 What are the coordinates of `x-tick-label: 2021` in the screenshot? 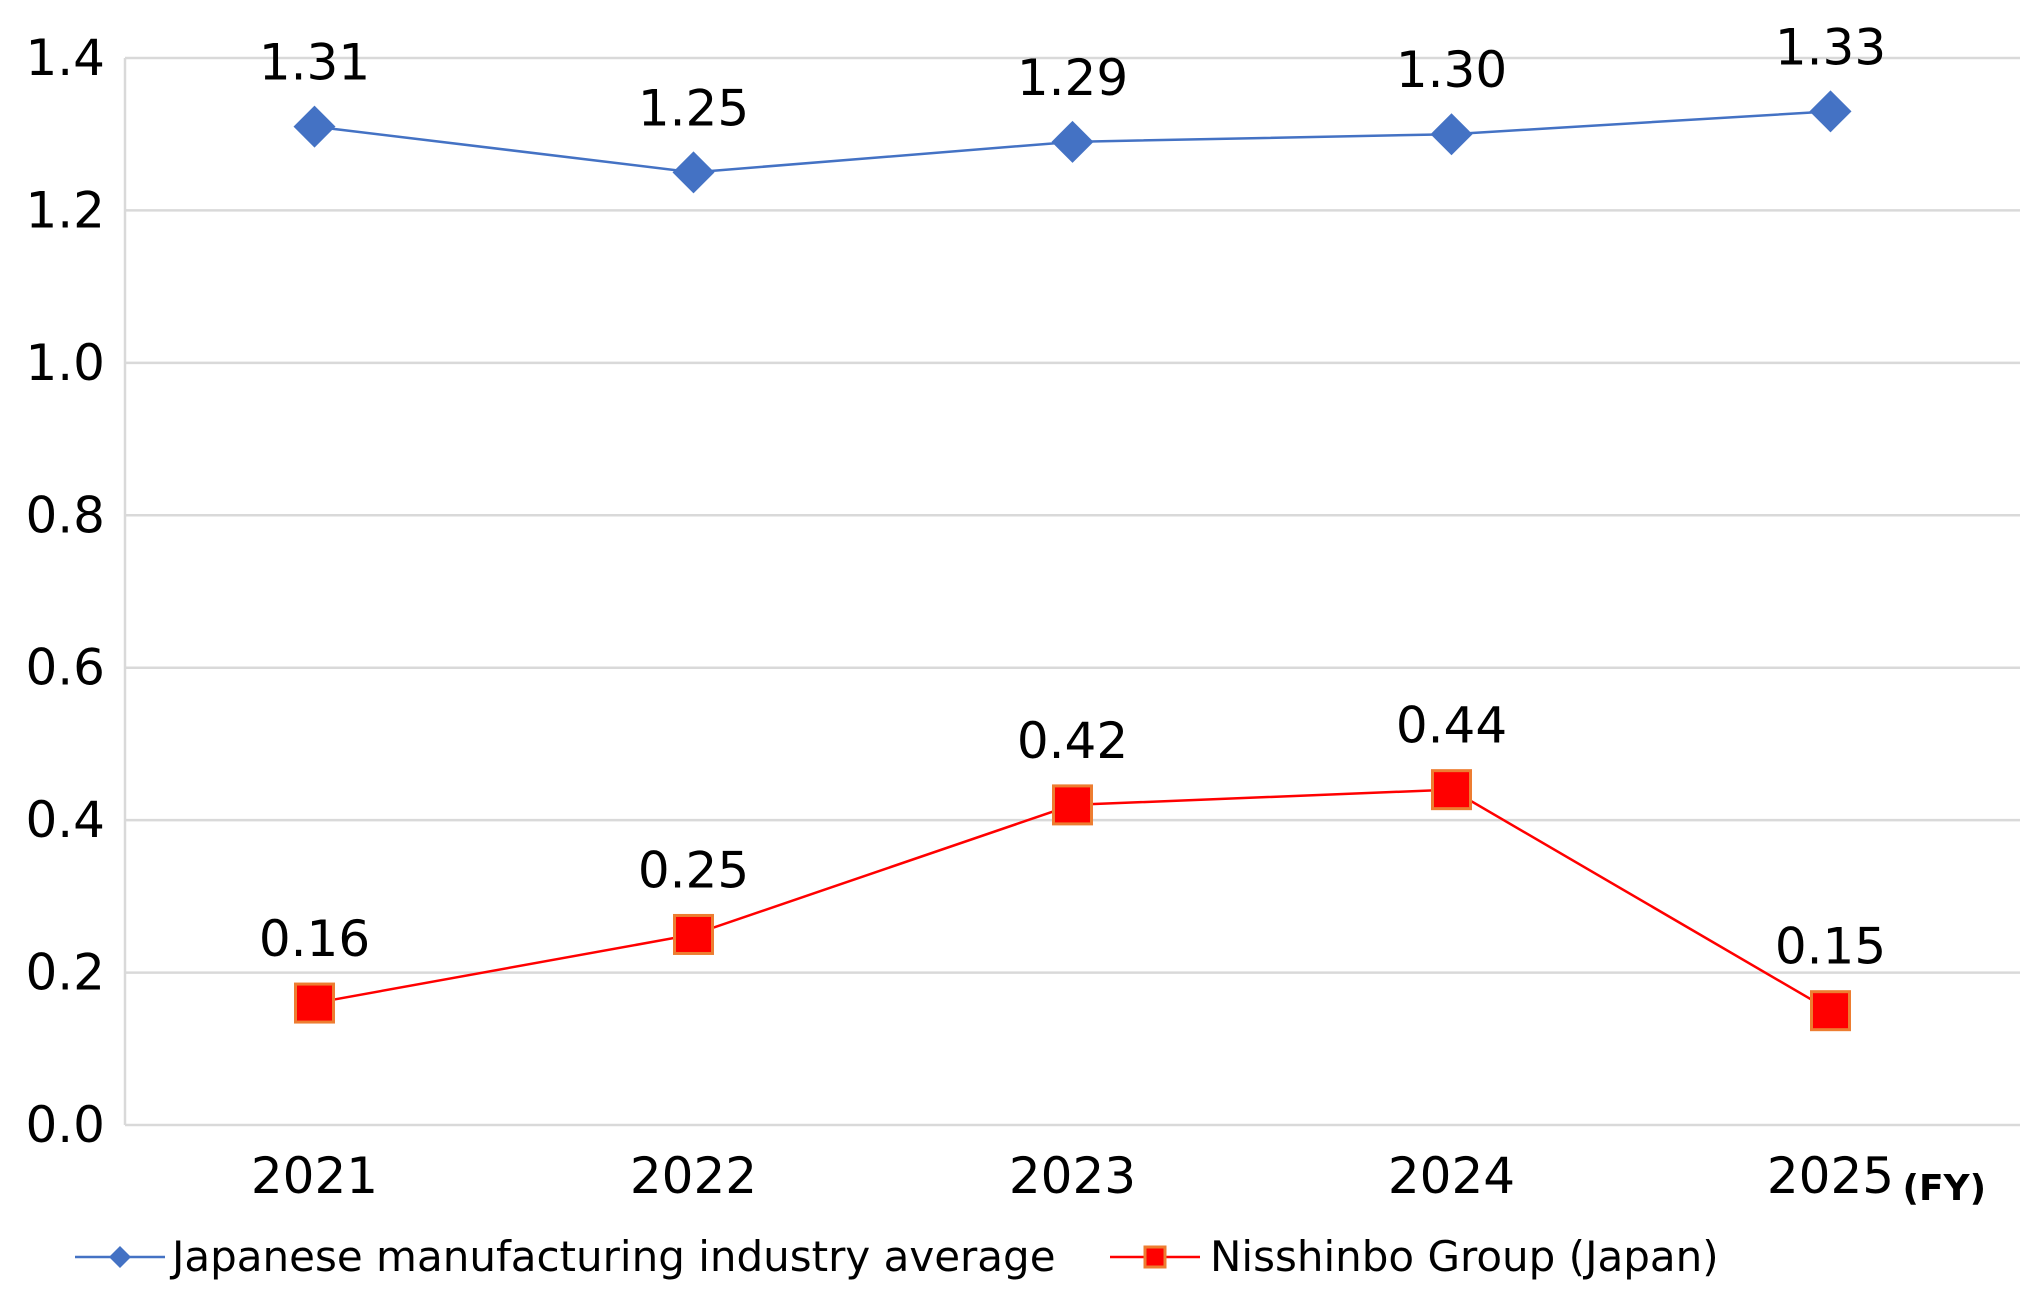 It's located at (314, 1176).